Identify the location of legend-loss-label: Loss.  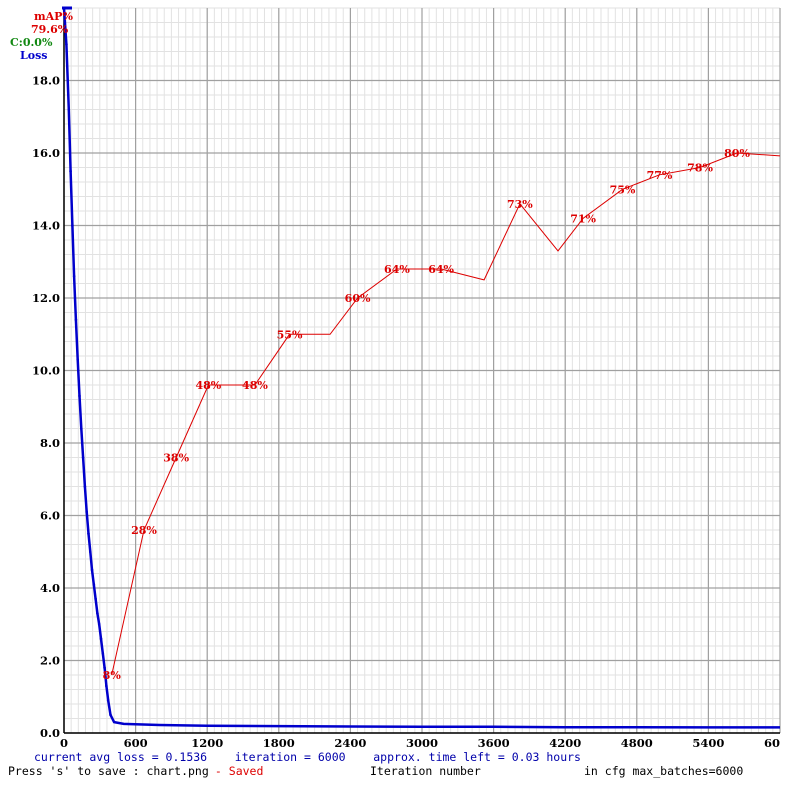
(33, 55).